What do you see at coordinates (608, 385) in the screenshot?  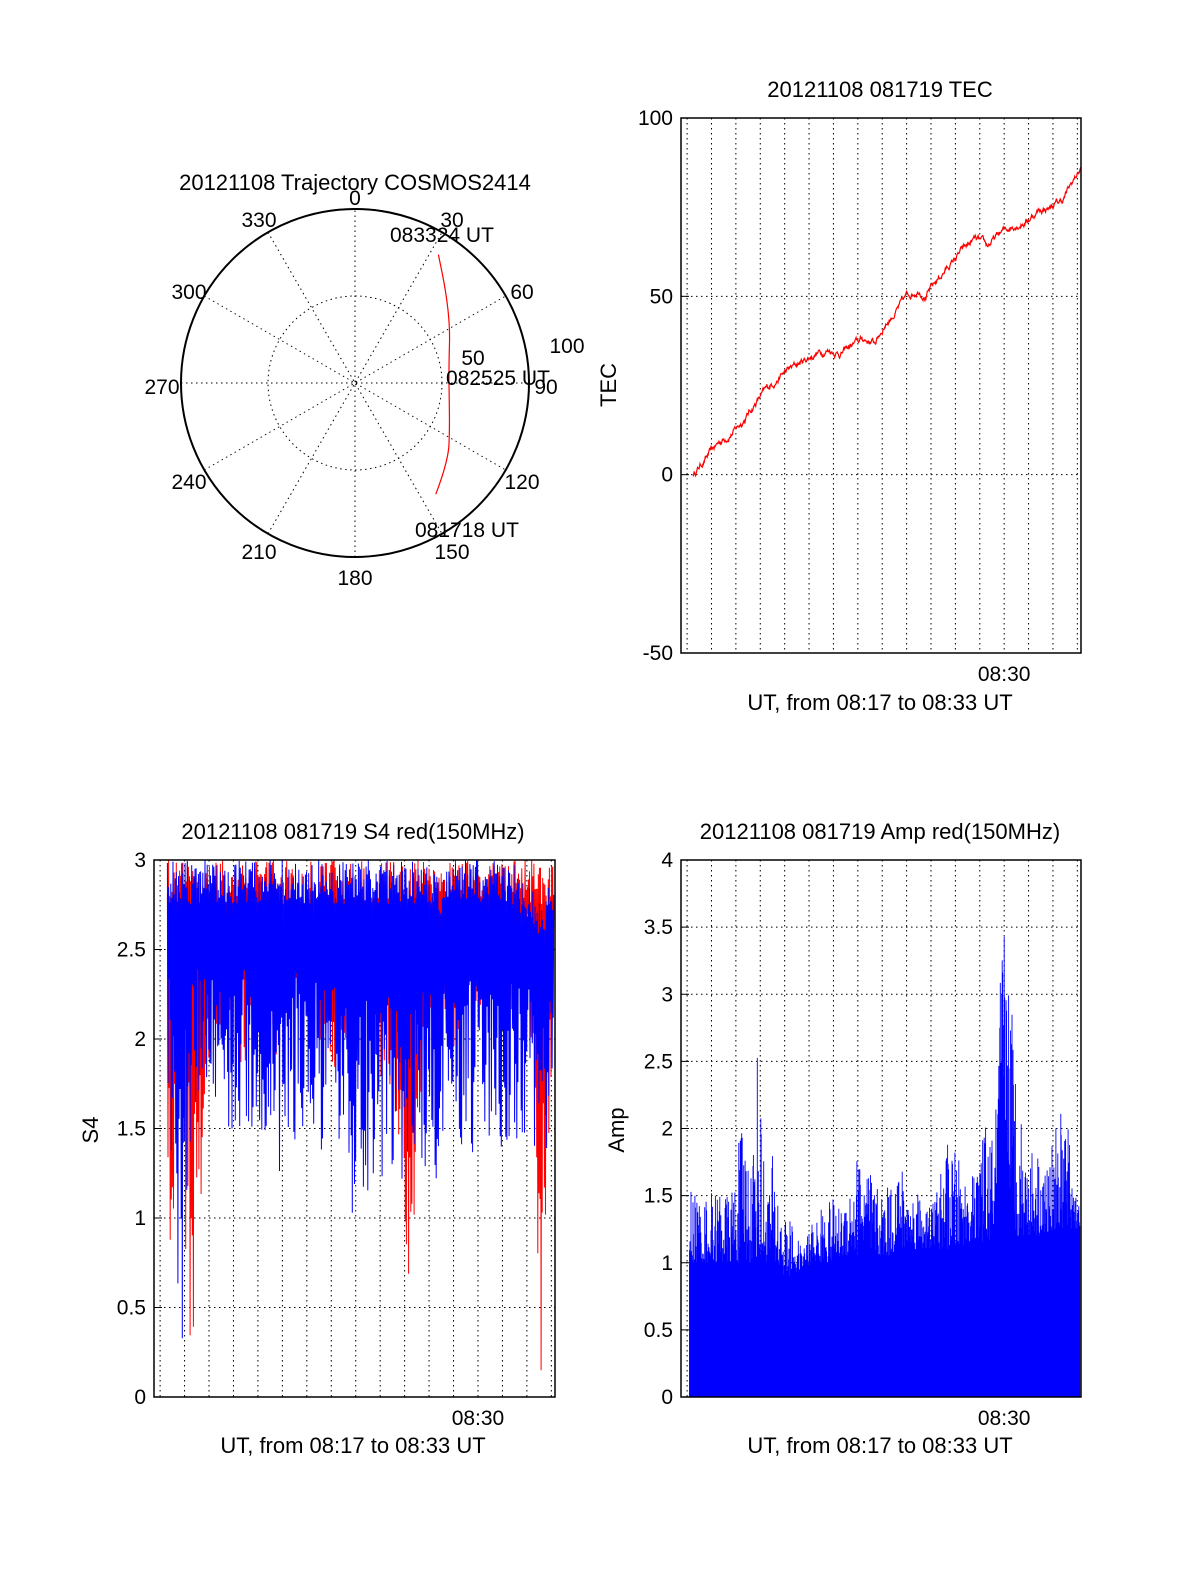 I see `tec-y-label: TEC` at bounding box center [608, 385].